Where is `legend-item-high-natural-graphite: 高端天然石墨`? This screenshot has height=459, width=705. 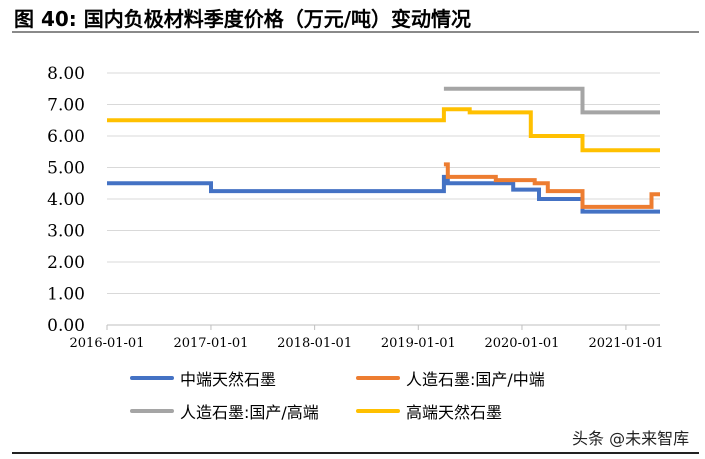 legend-item-high-natural-graphite: 高端天然石墨 is located at coordinates (429, 411).